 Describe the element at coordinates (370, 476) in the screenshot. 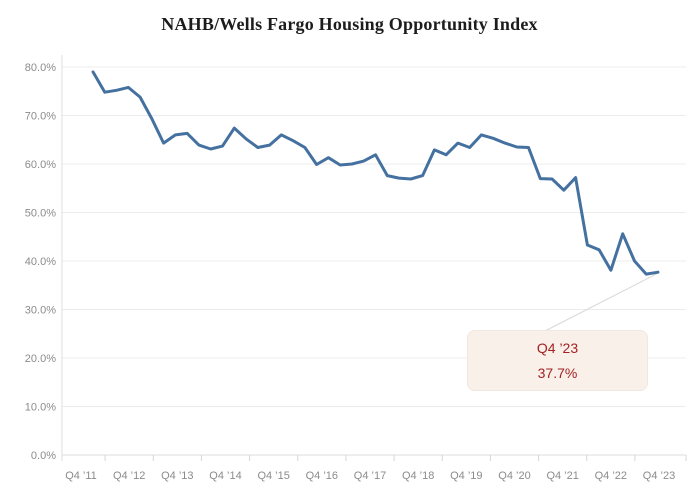

I see `x-axis-tick-label: Q4 ’17` at that location.